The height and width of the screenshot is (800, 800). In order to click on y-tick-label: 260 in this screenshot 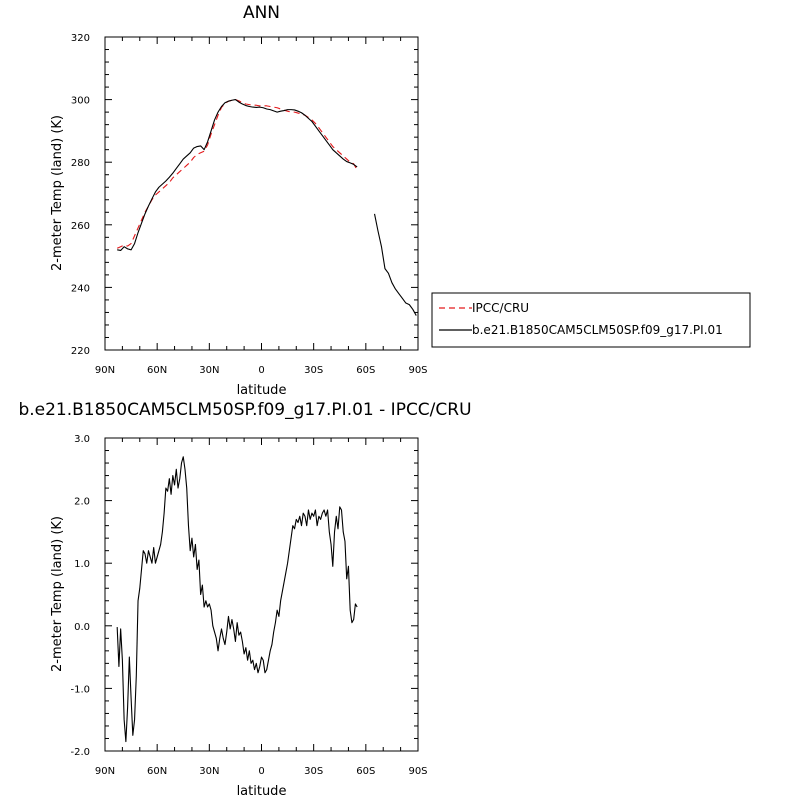, I will do `click(80, 226)`.